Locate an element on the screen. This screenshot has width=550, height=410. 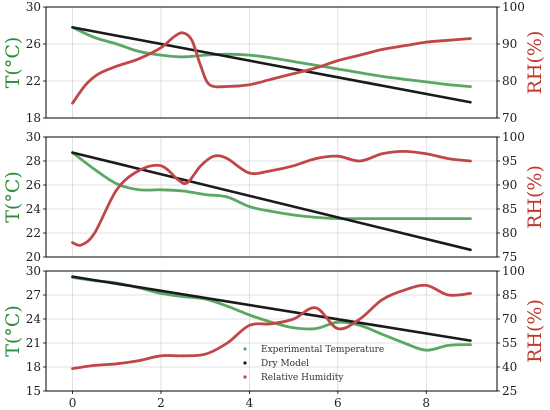
legend-label-model: Dry Model is located at coordinates (285, 364).